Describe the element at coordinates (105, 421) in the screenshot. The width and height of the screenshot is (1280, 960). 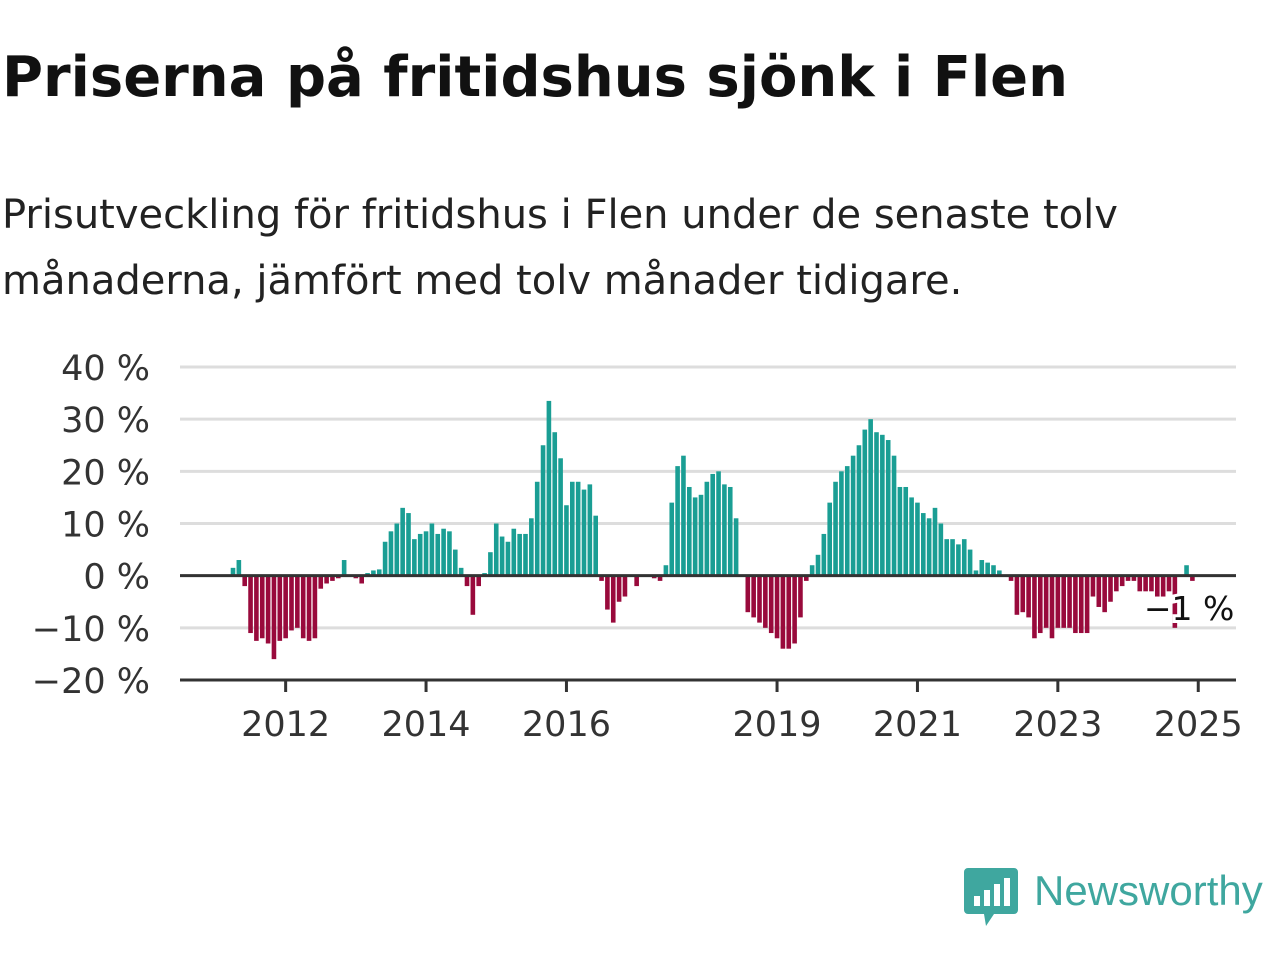
I see `y-tick-label: 30 %` at that location.